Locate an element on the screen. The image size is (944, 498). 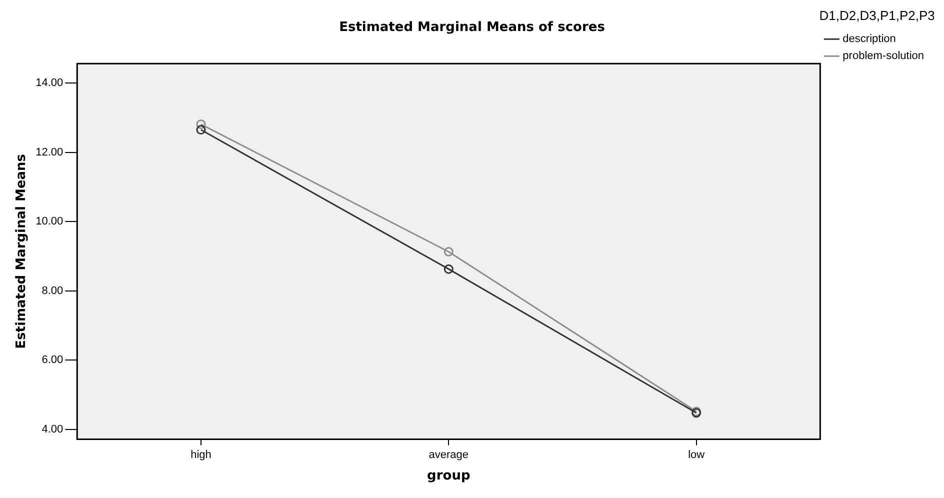
x-tick-label: low is located at coordinates (696, 454).